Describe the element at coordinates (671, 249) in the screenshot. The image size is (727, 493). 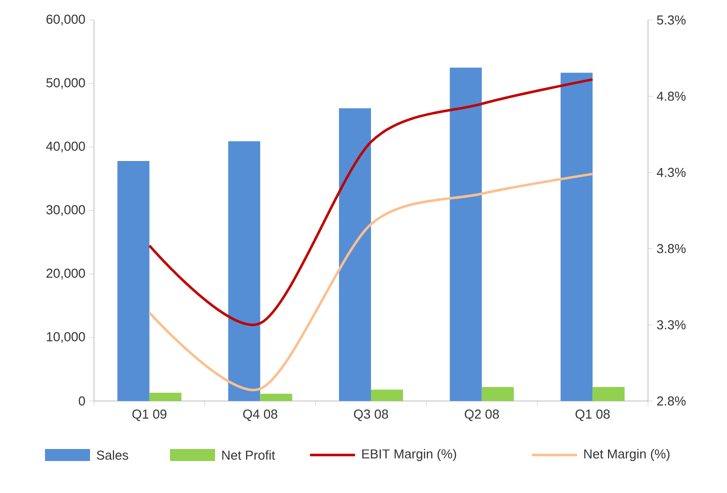
I see `y2-tick-label: 3.8%` at that location.